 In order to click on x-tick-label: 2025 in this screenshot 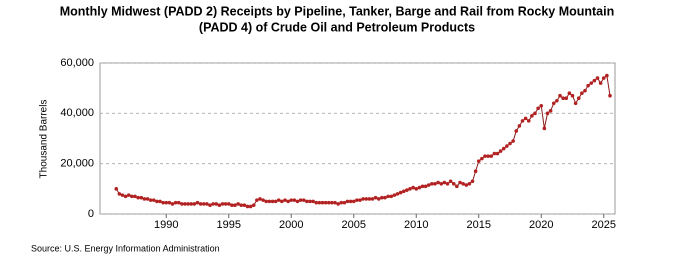, I will do `click(604, 225)`.